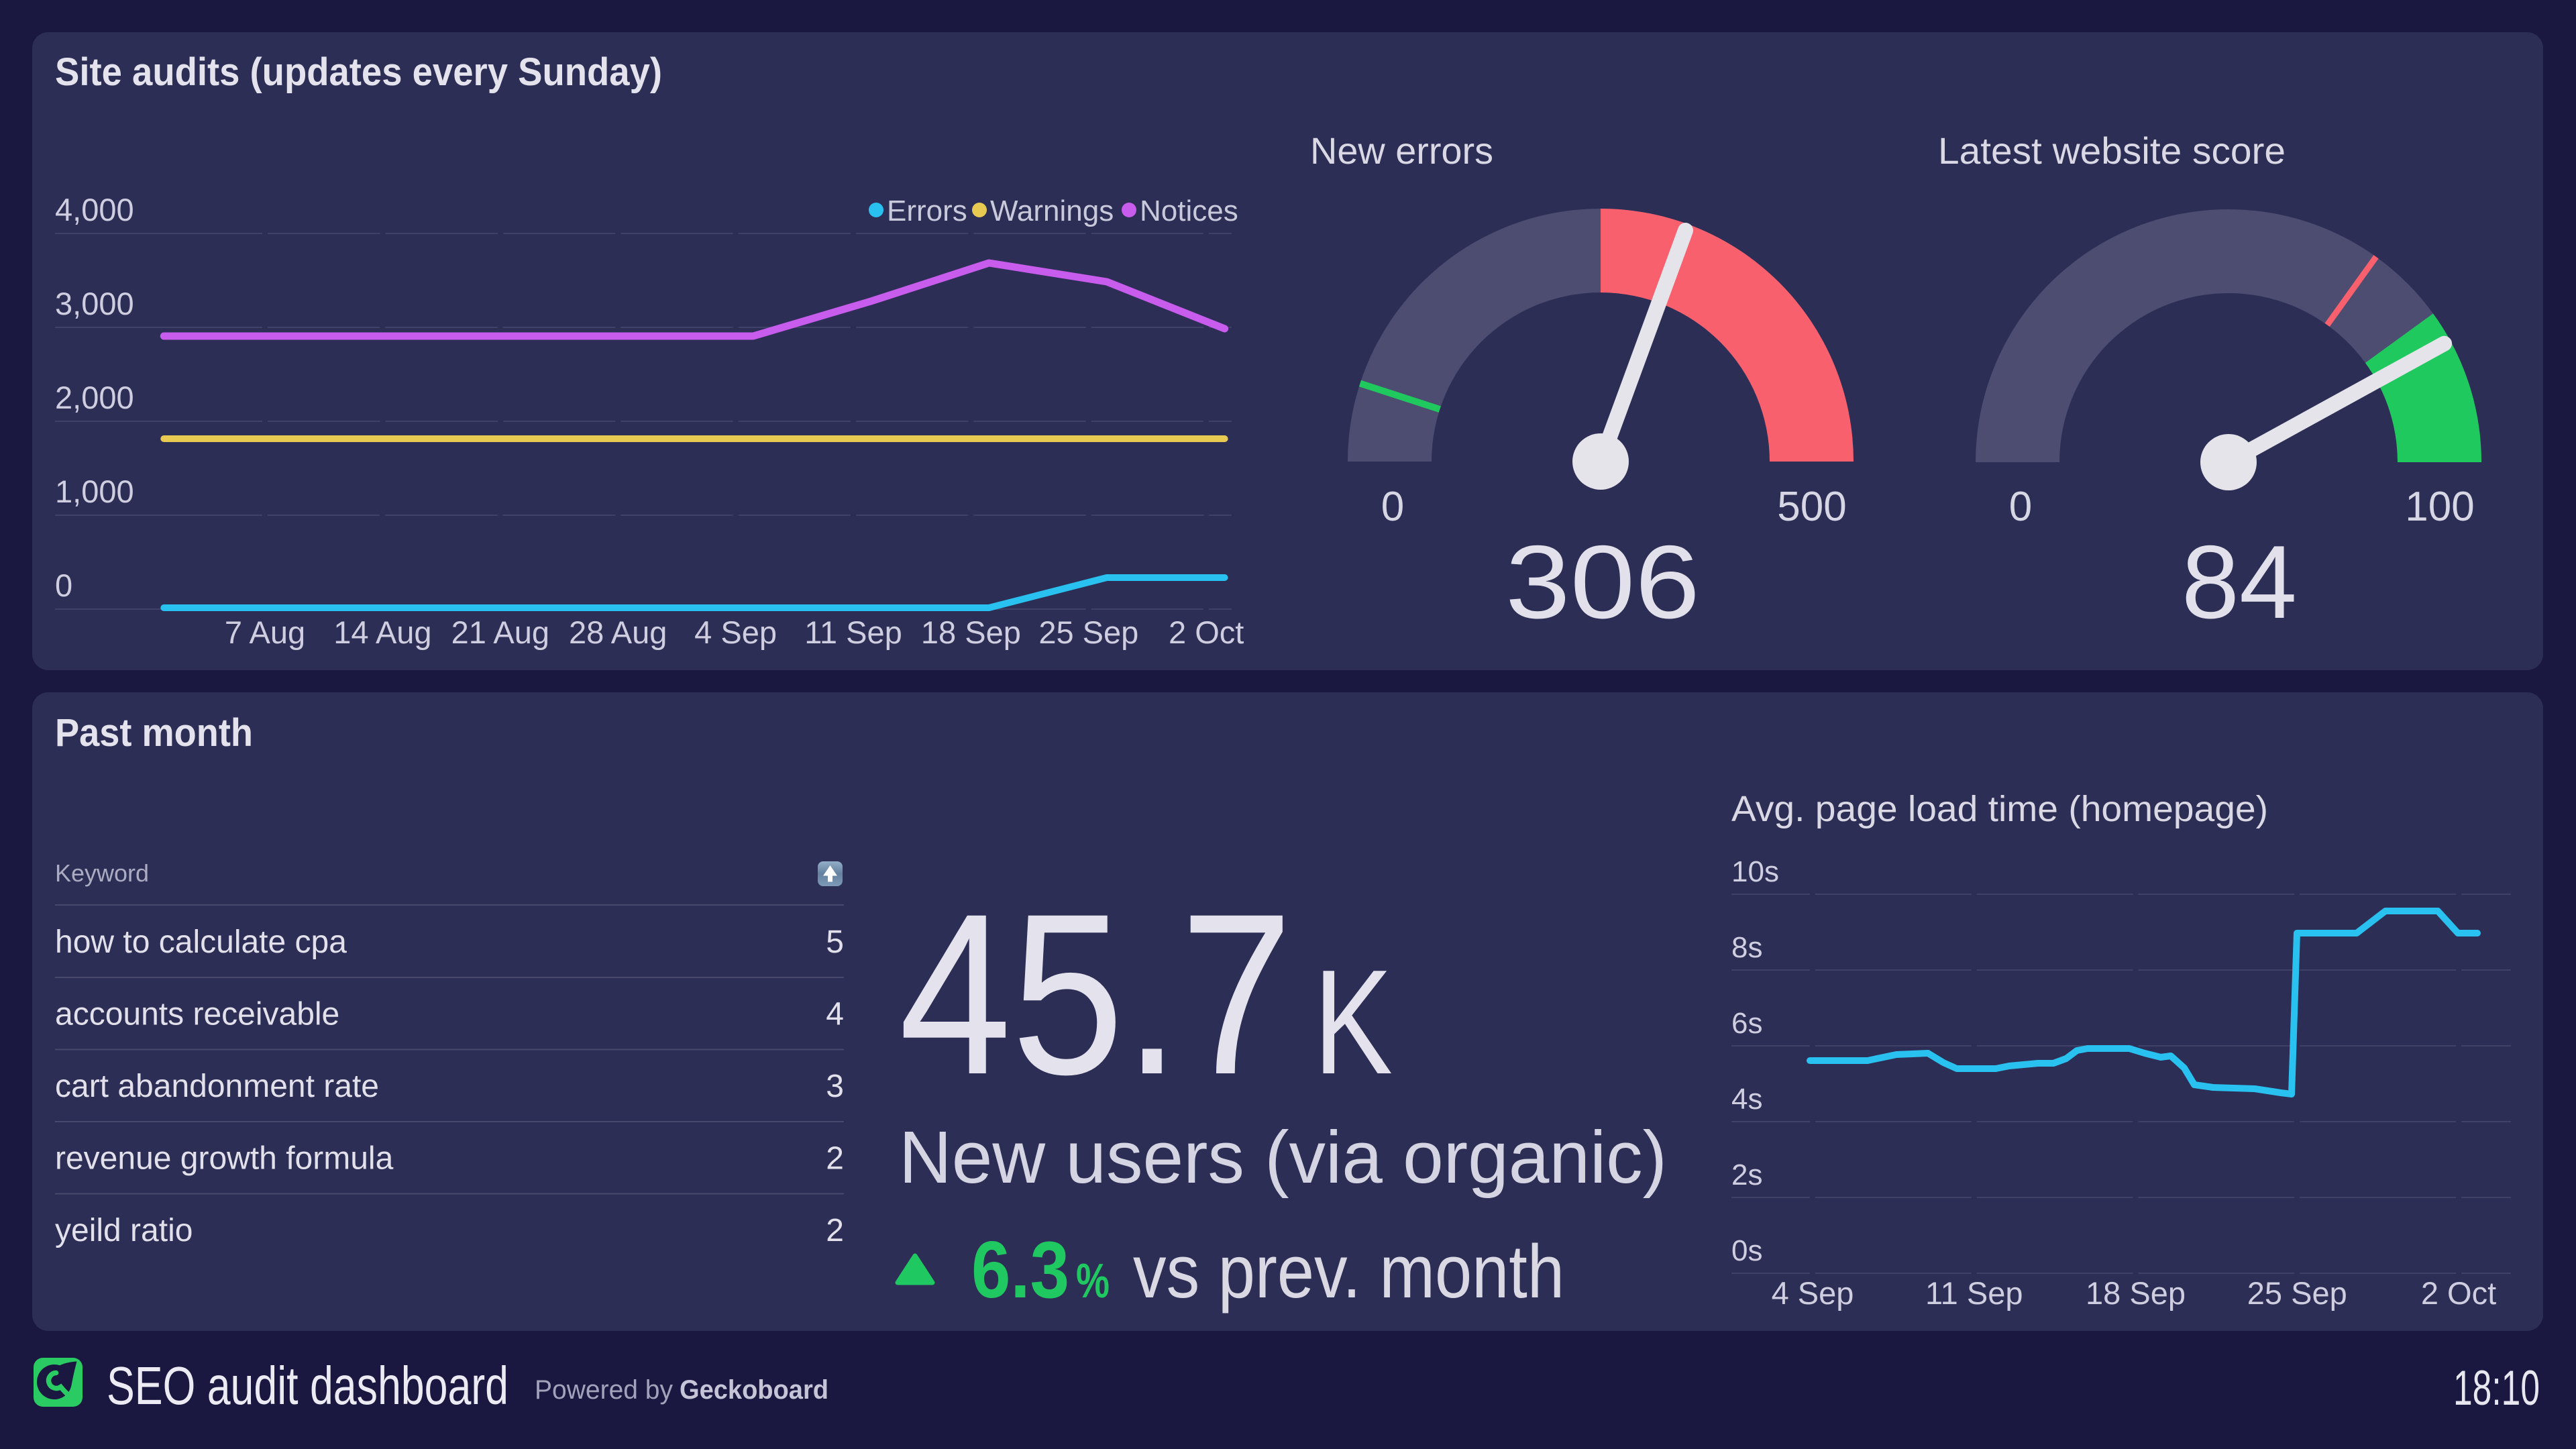  What do you see at coordinates (201, 942) in the screenshot?
I see `svg-text: how to calculate cpa` at bounding box center [201, 942].